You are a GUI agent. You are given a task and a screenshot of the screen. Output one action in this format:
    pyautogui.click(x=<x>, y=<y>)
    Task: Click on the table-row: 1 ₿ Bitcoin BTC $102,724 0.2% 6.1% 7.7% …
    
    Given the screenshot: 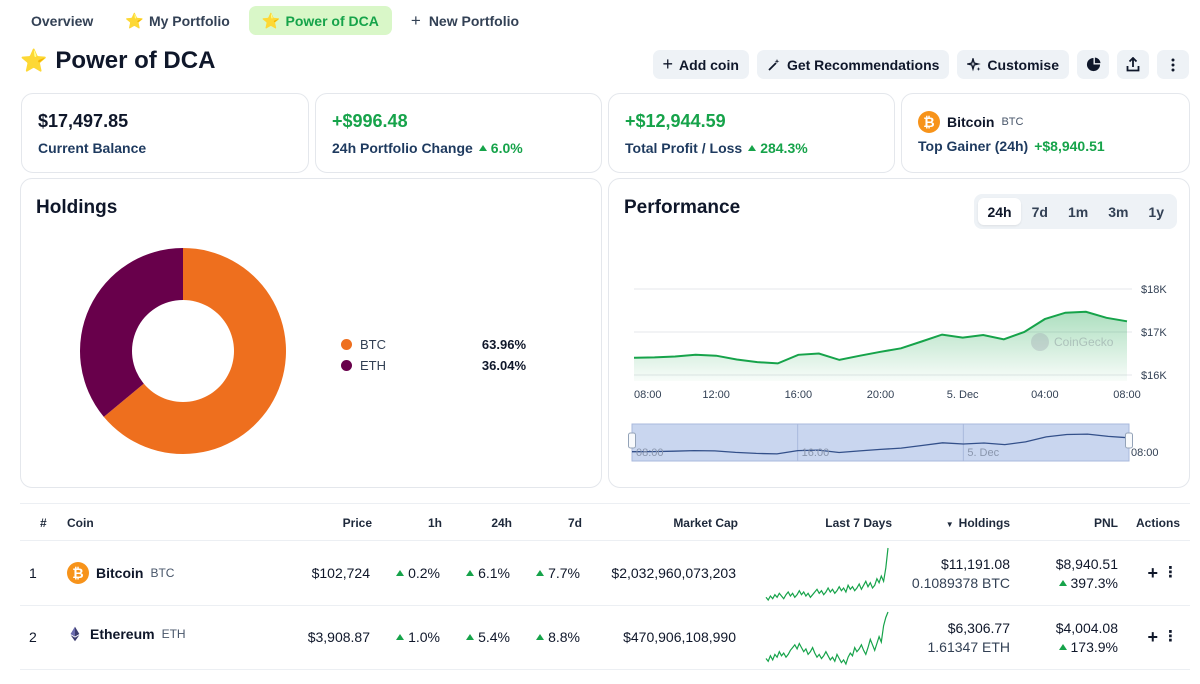 What is the action you would take?
    pyautogui.click(x=605, y=574)
    